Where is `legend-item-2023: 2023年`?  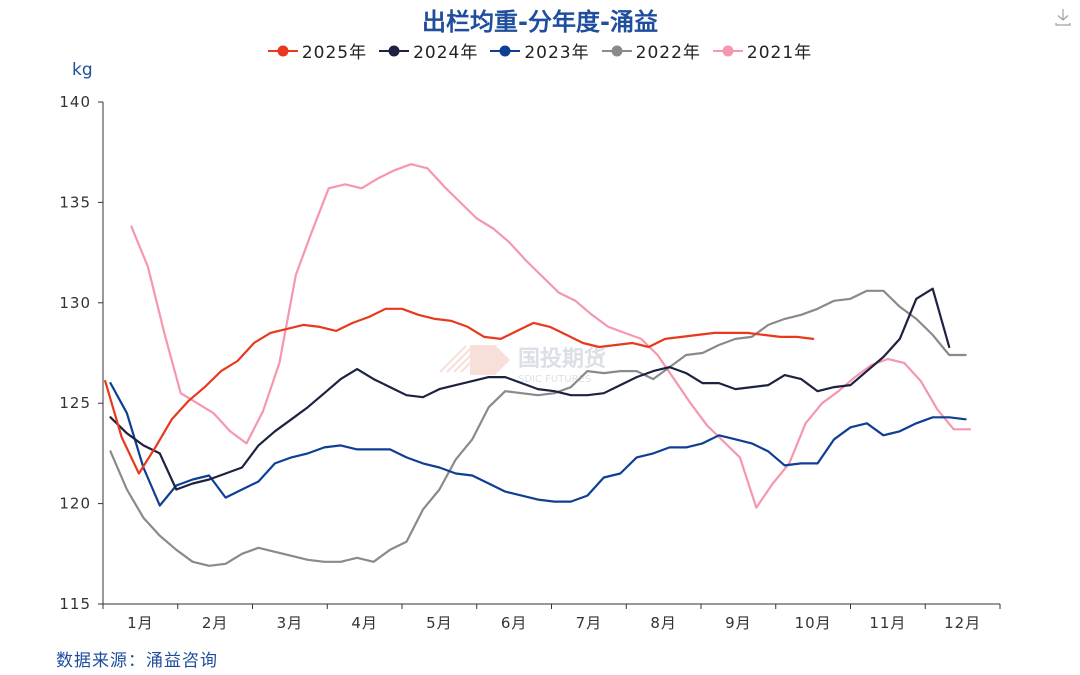 legend-item-2023: 2023年 is located at coordinates (539, 50).